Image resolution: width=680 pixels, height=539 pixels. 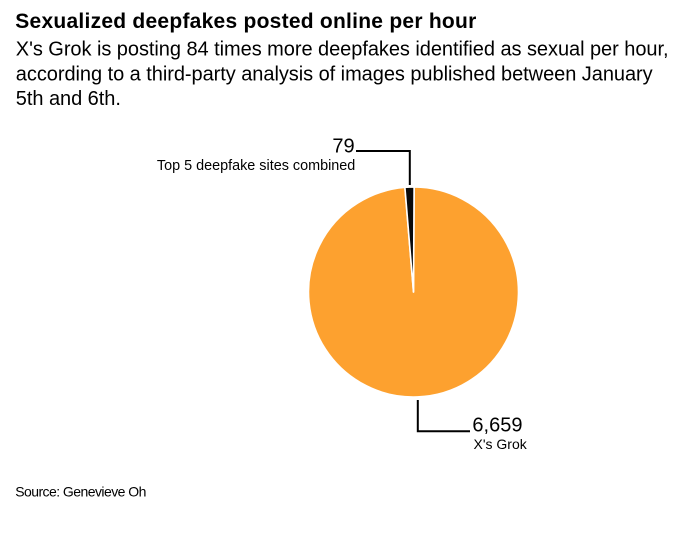 What do you see at coordinates (497, 426) in the screenshot?
I see `svg-text: 6,659` at bounding box center [497, 426].